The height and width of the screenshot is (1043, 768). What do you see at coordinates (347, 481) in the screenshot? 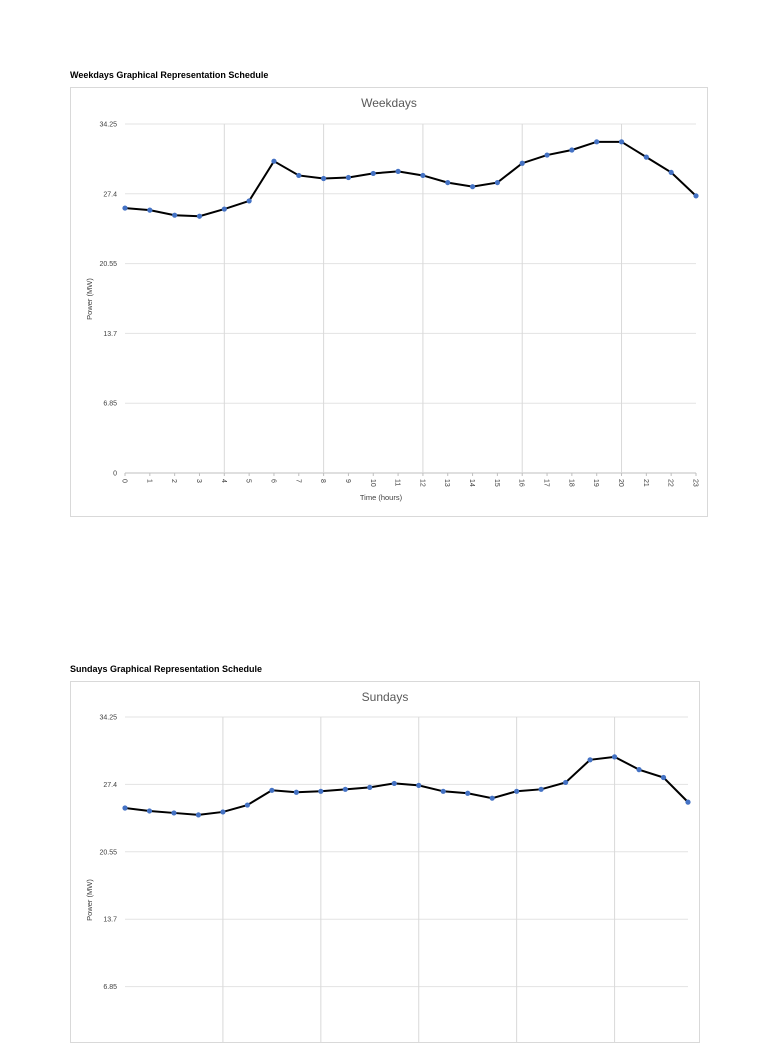
I see `weekdays-x-tick-label: 9` at bounding box center [347, 481].